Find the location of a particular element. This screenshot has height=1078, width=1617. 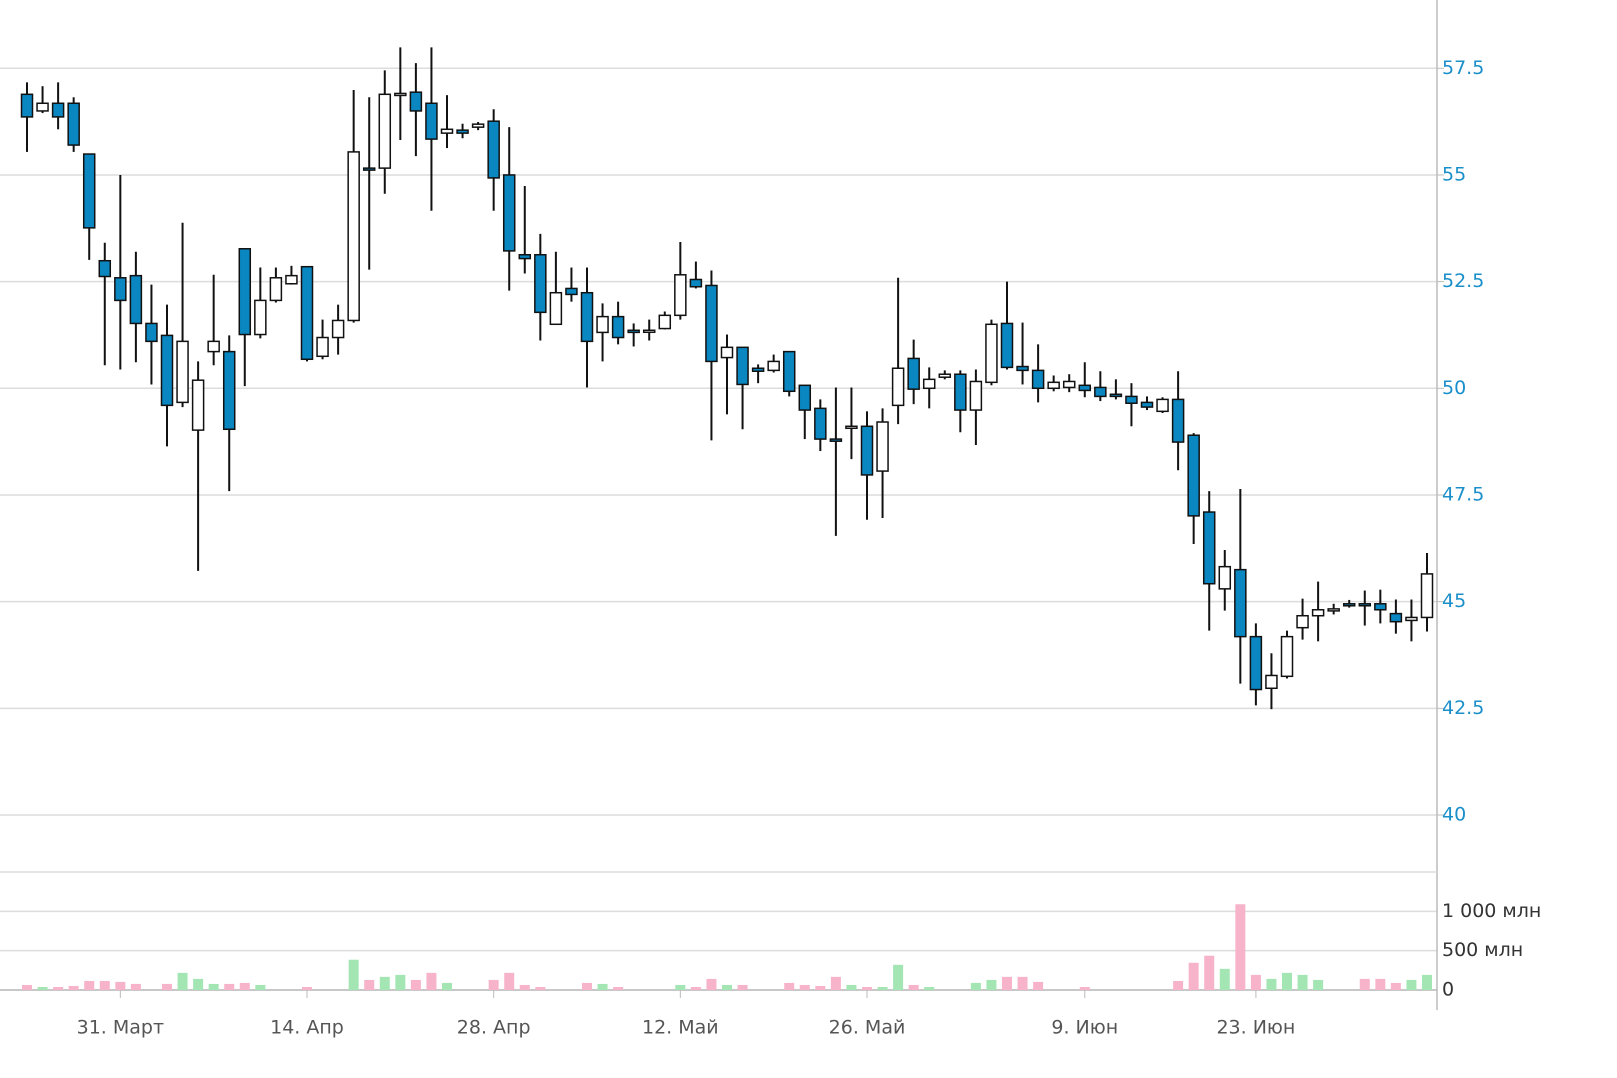

x-tick-label: 9. Июн is located at coordinates (1084, 1028).